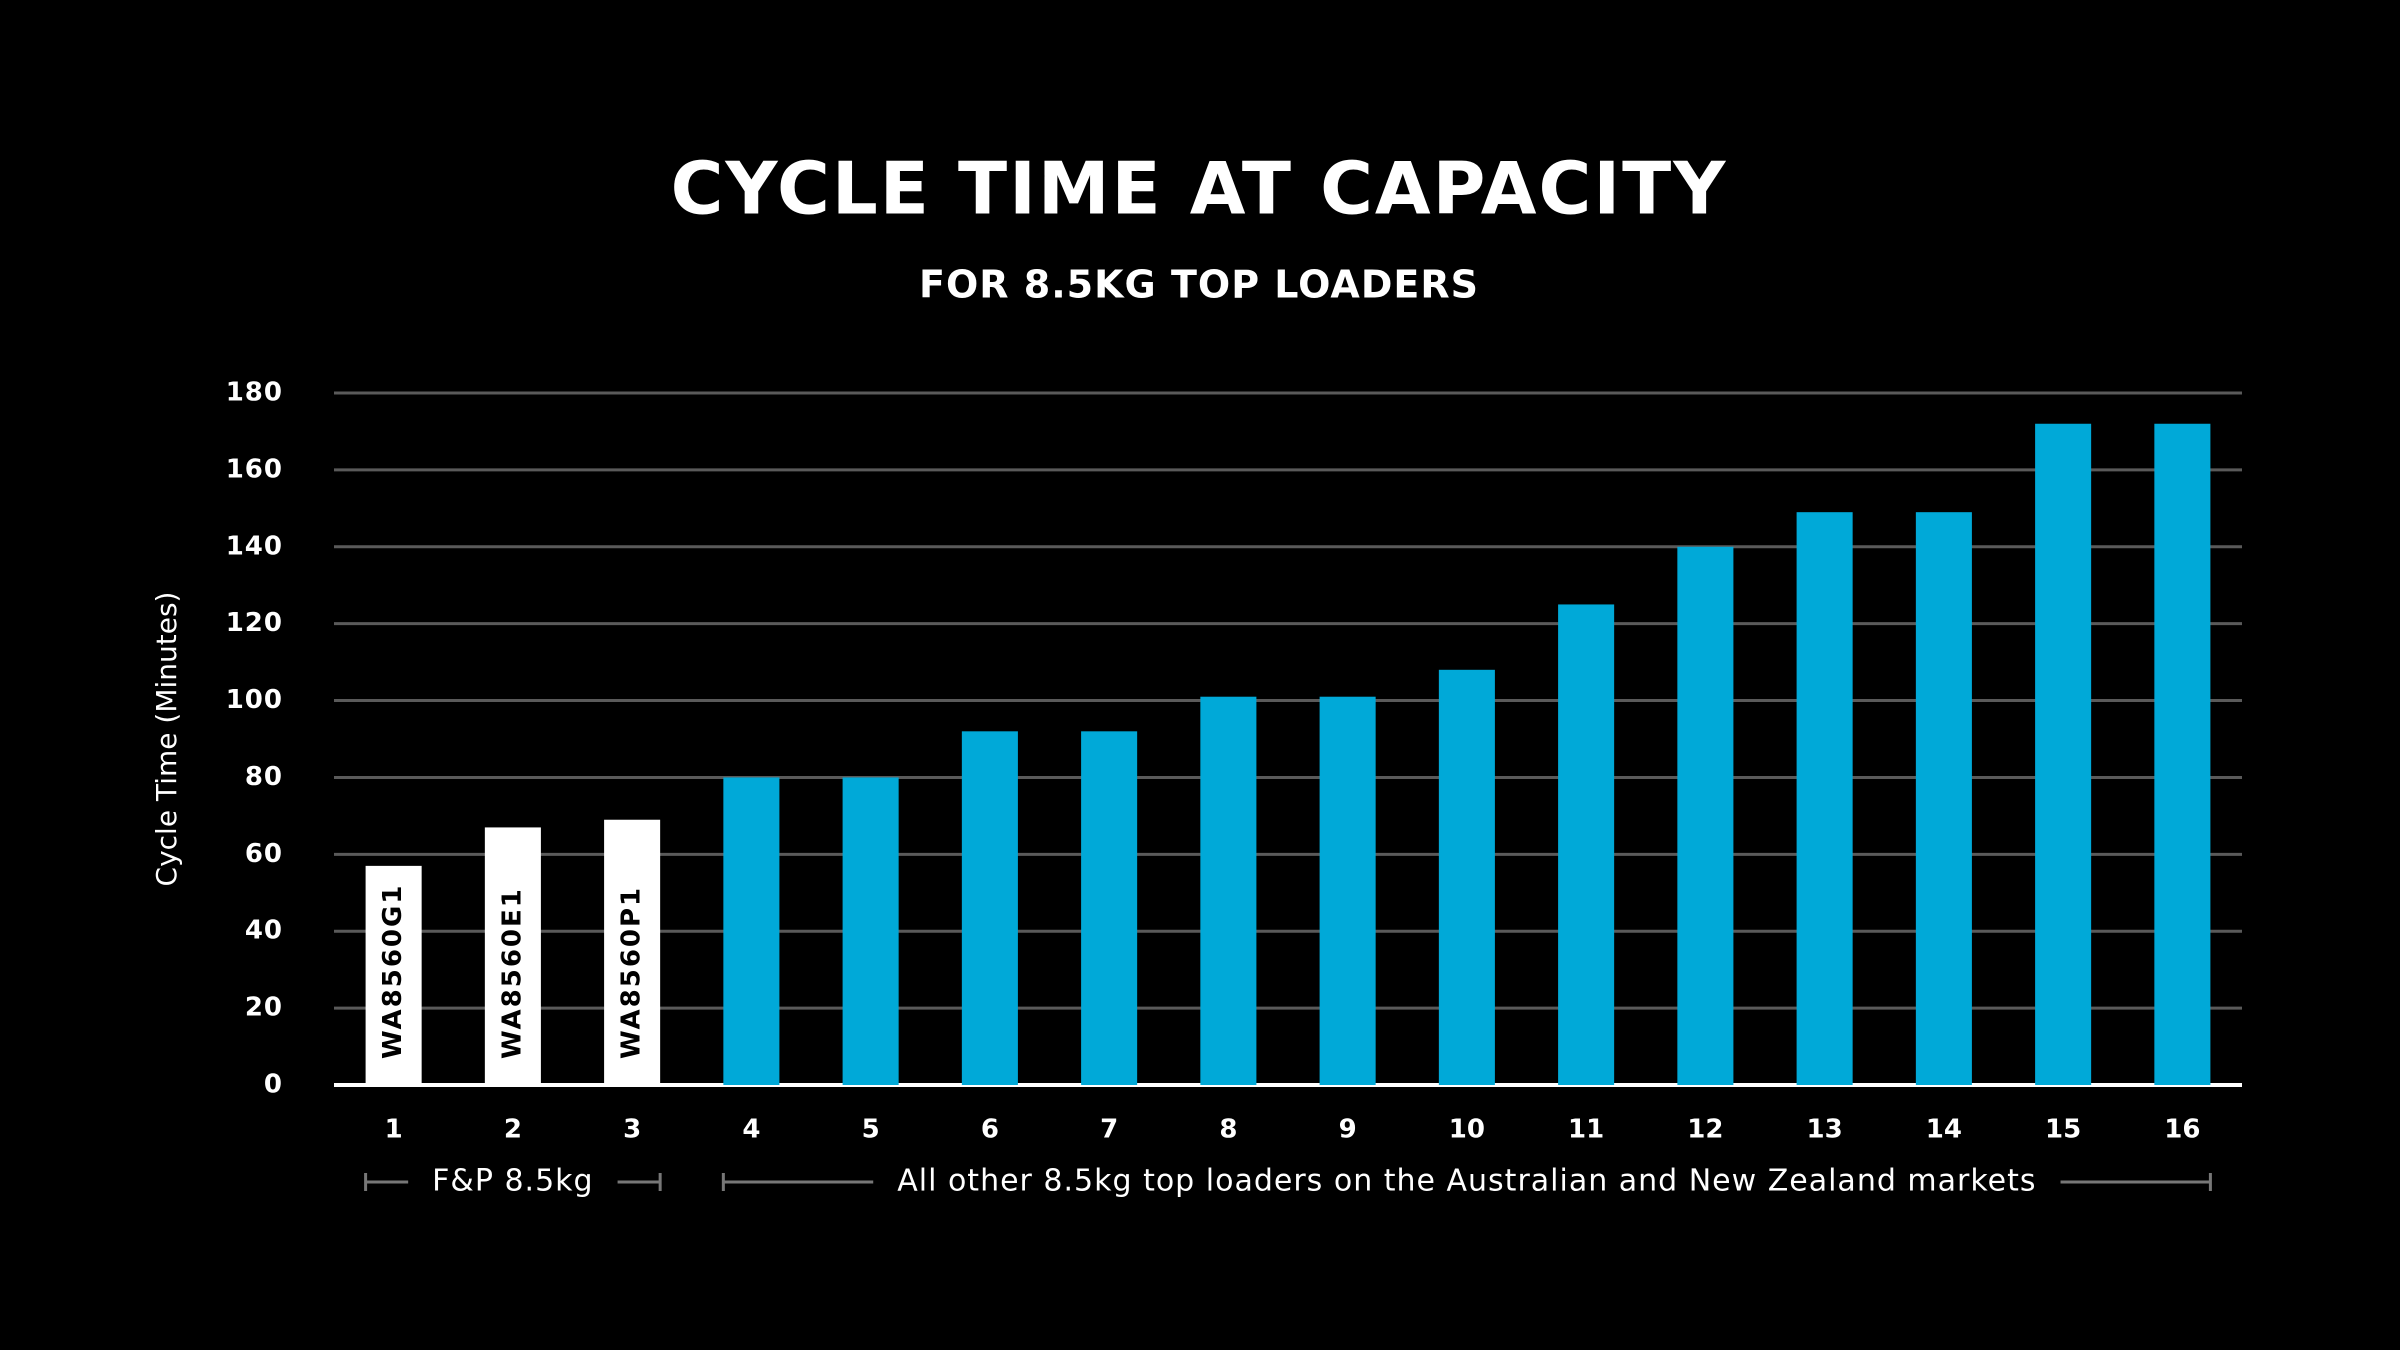 This screenshot has width=2400, height=1350. I want to click on legend-label: F&P 8.5kg, so click(512, 1181).